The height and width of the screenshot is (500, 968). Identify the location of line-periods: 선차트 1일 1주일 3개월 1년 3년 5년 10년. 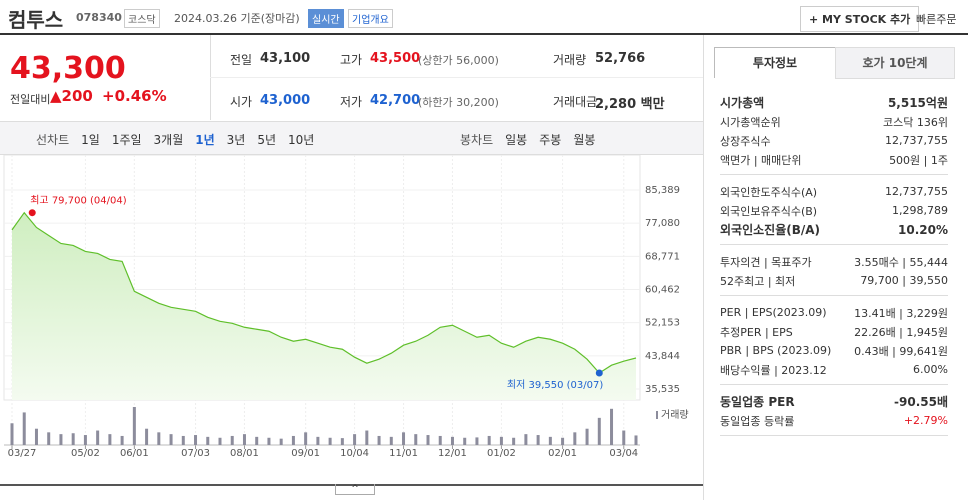
(181, 139).